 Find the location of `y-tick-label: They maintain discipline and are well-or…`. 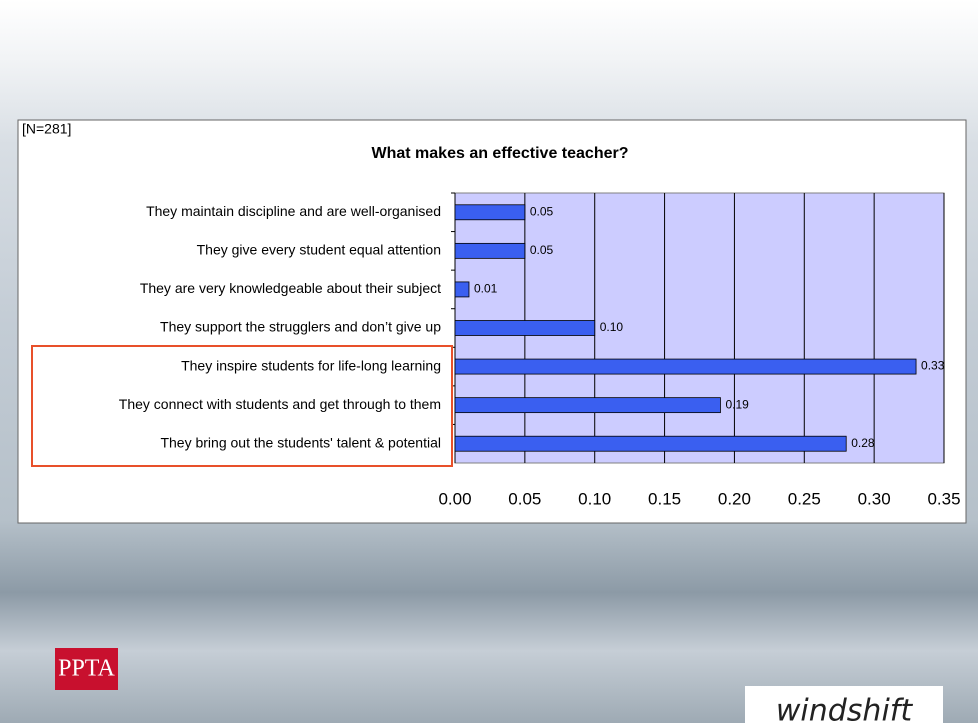

y-tick-label: They maintain discipline and are well-or… is located at coordinates (293, 211).